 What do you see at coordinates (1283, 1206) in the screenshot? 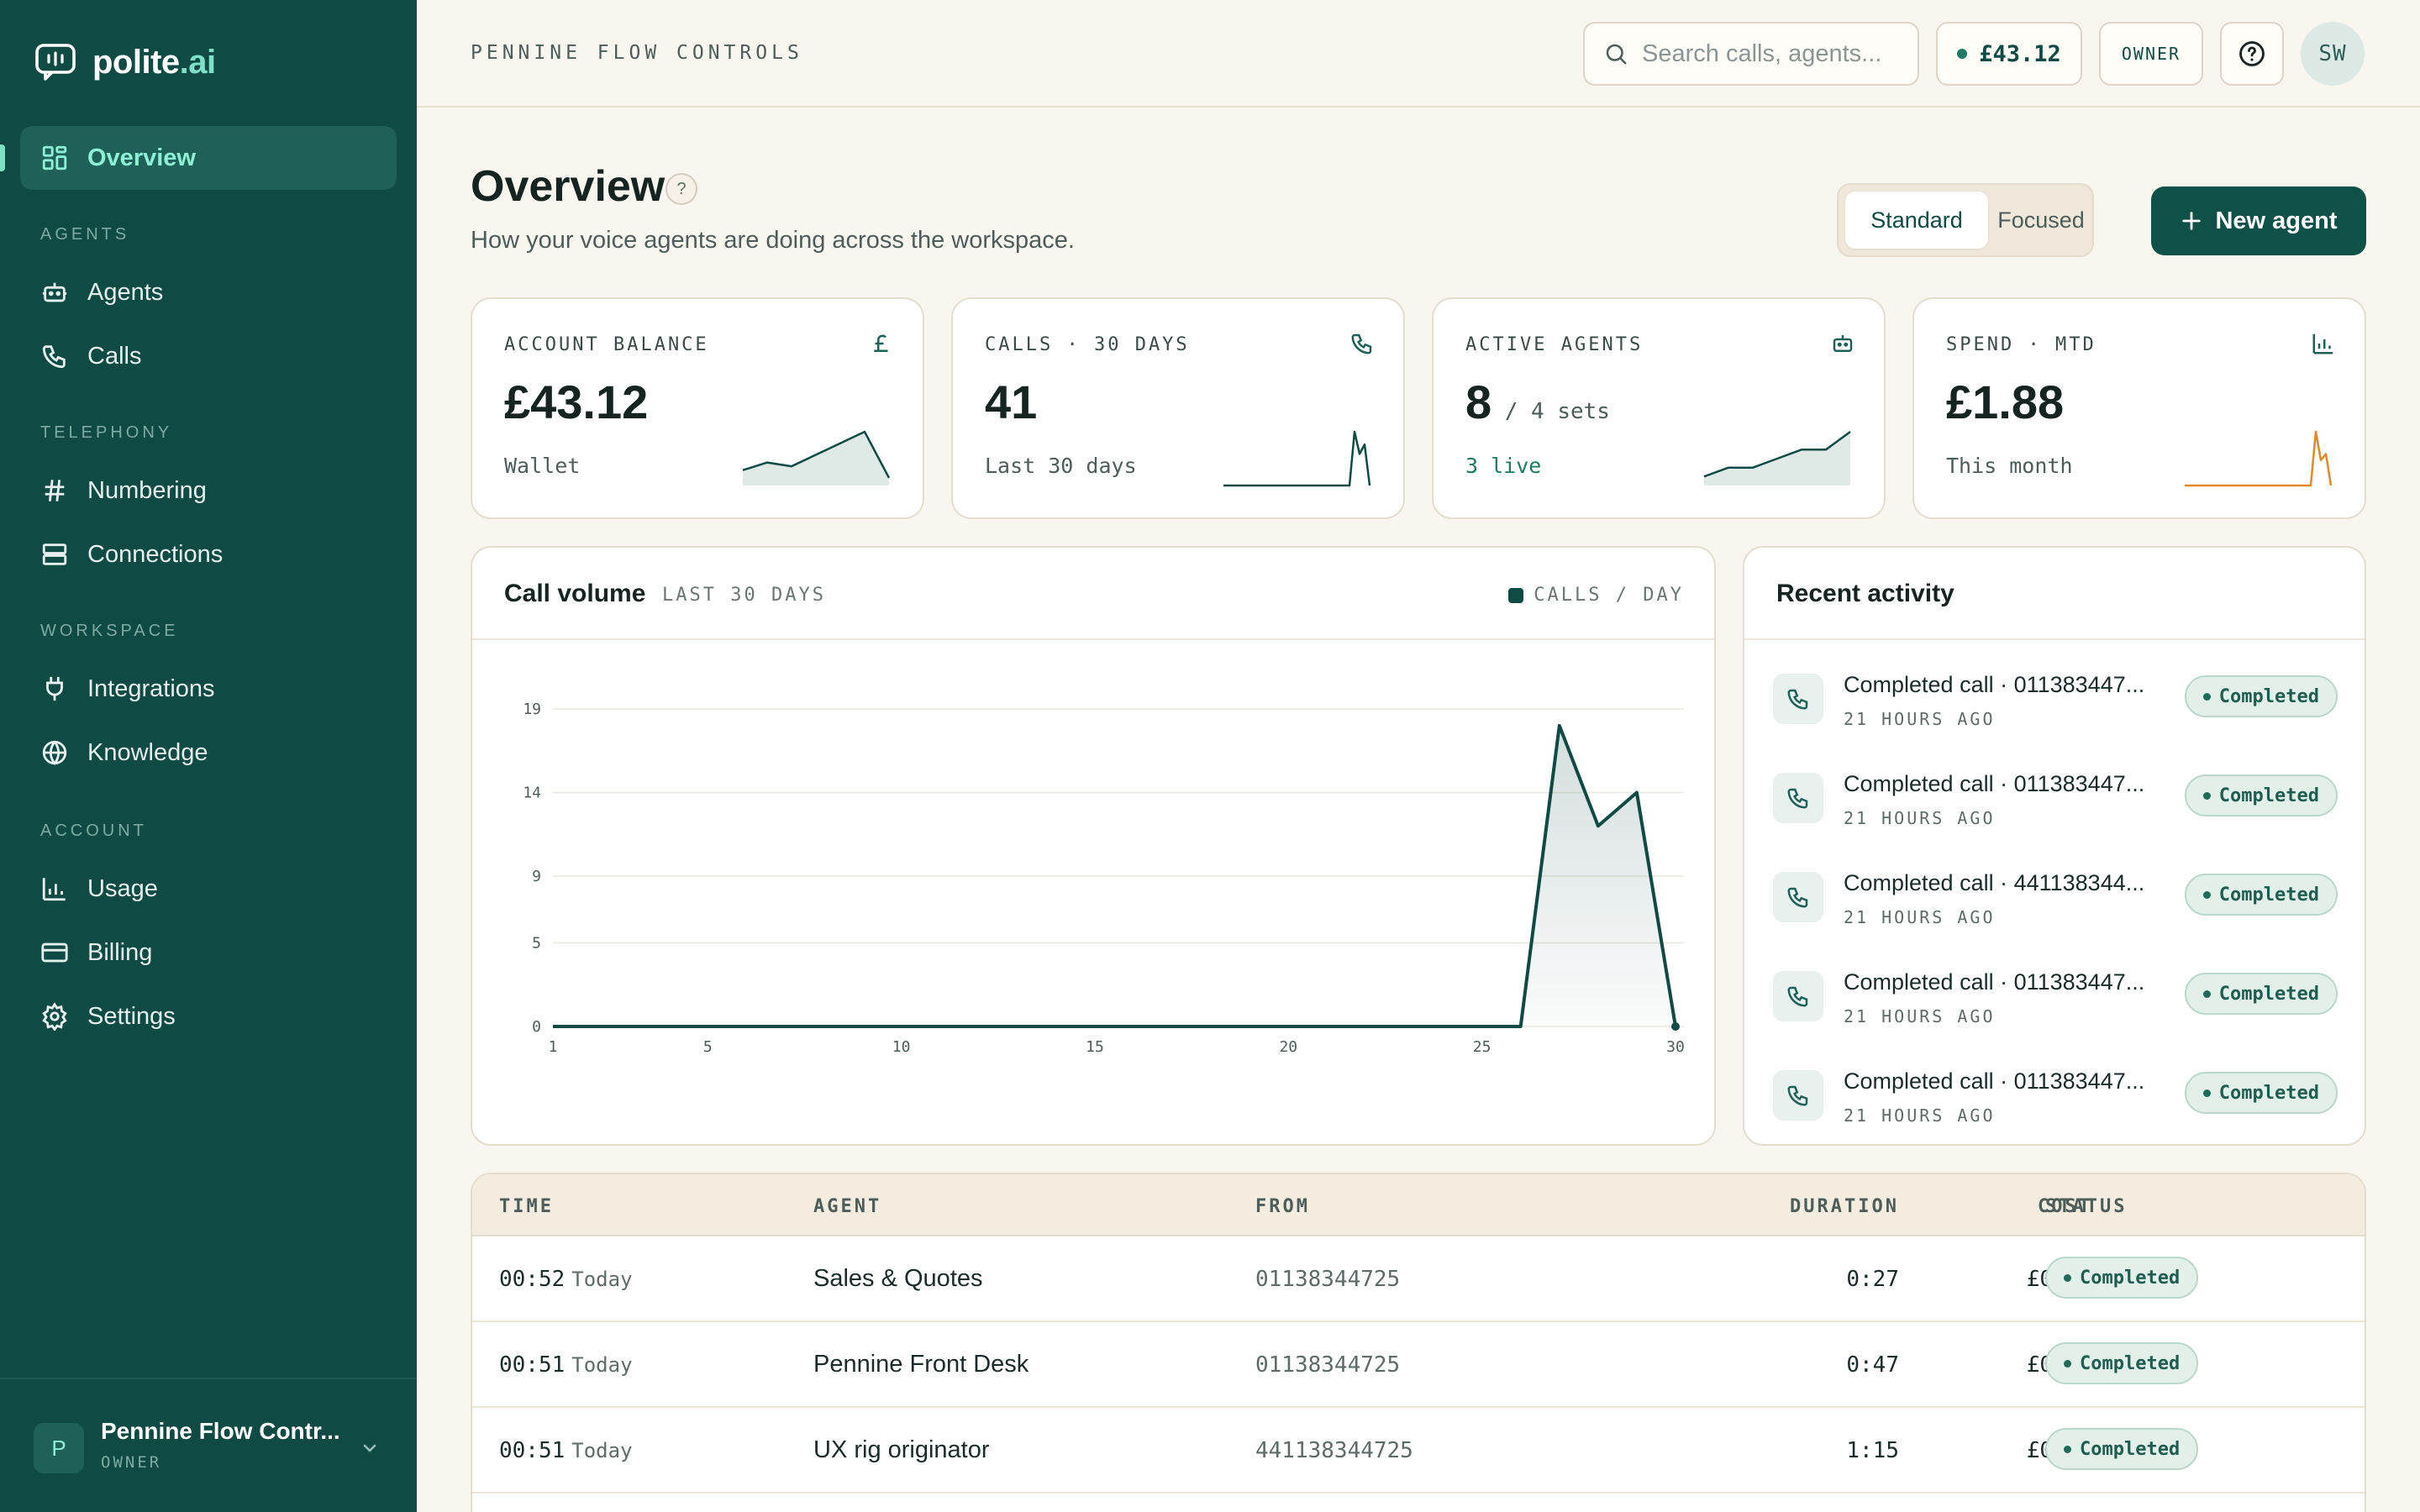
I see `column-header-from: FROM` at bounding box center [1283, 1206].